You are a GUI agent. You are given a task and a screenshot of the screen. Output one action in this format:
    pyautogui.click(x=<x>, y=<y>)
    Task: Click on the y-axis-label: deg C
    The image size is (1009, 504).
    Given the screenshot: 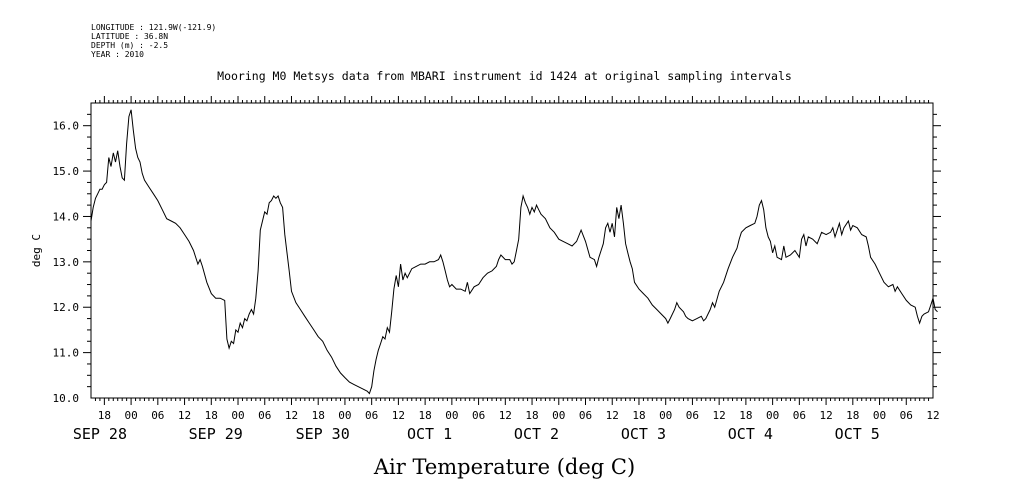 What is the action you would take?
    pyautogui.click(x=36, y=250)
    